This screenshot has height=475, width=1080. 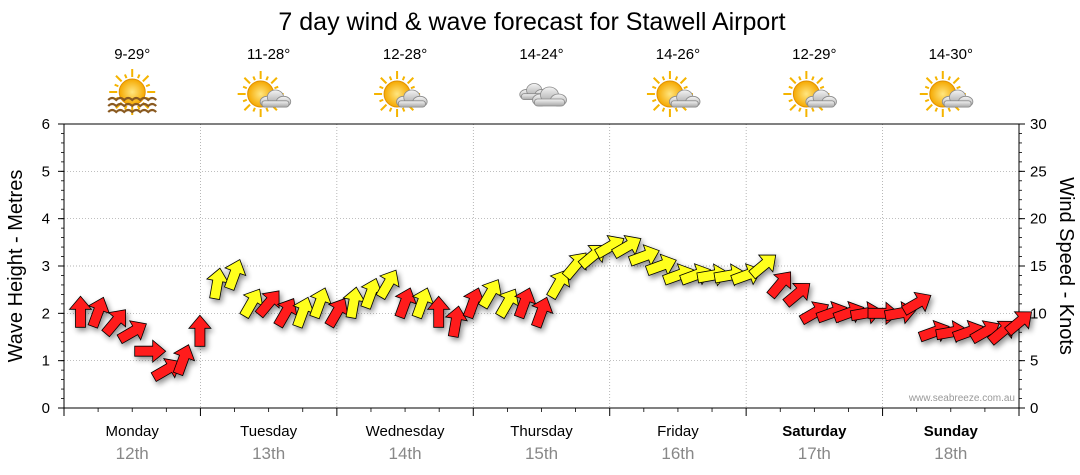 I want to click on left-tick-label: 1, so click(x=46, y=361).